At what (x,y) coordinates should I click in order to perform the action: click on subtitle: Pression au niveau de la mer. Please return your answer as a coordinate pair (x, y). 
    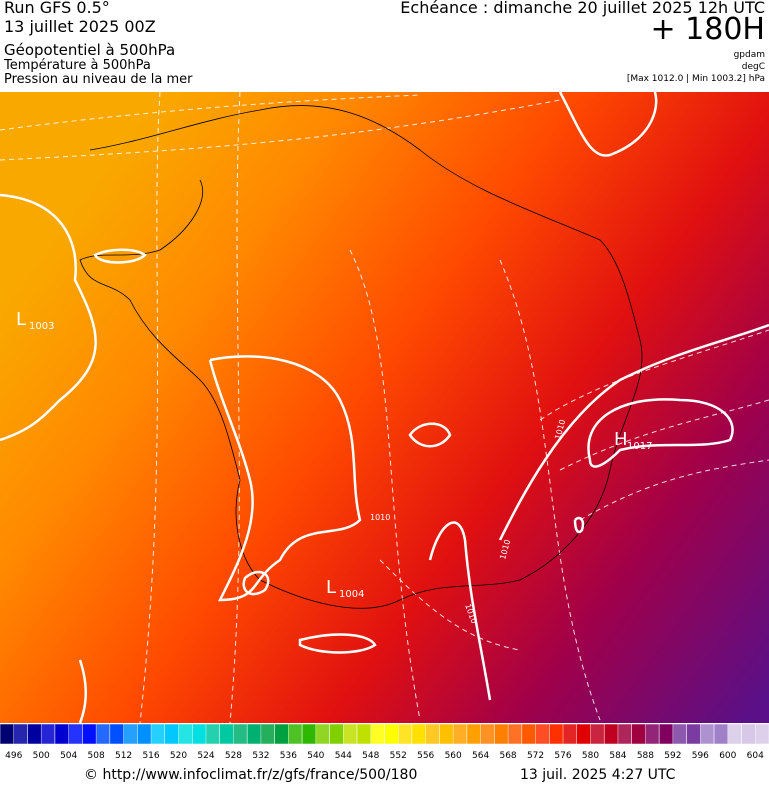
    Looking at the image, I should click on (98, 79).